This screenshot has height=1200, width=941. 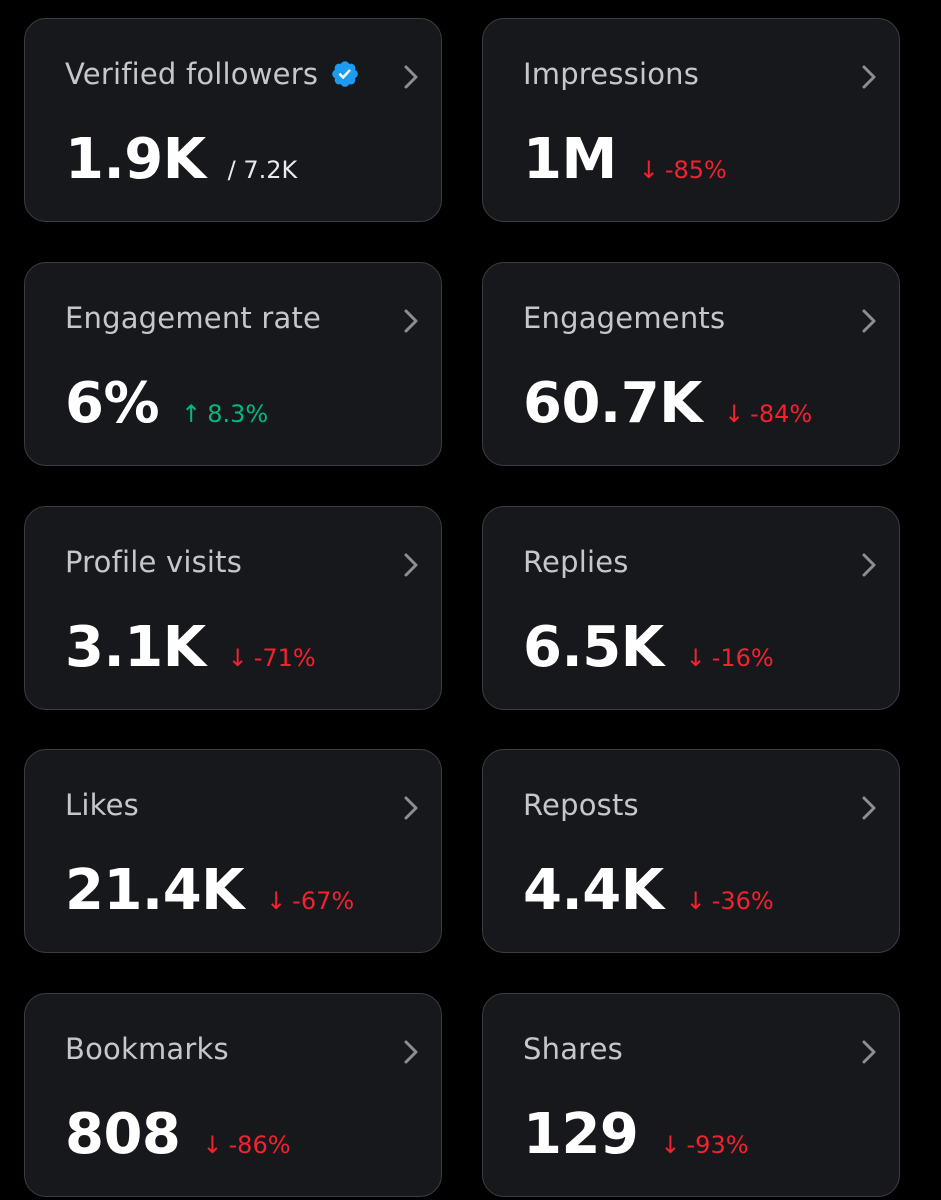 I want to click on card-engagements: Engagements 60.7K ↓ -84%, so click(x=691, y=364).